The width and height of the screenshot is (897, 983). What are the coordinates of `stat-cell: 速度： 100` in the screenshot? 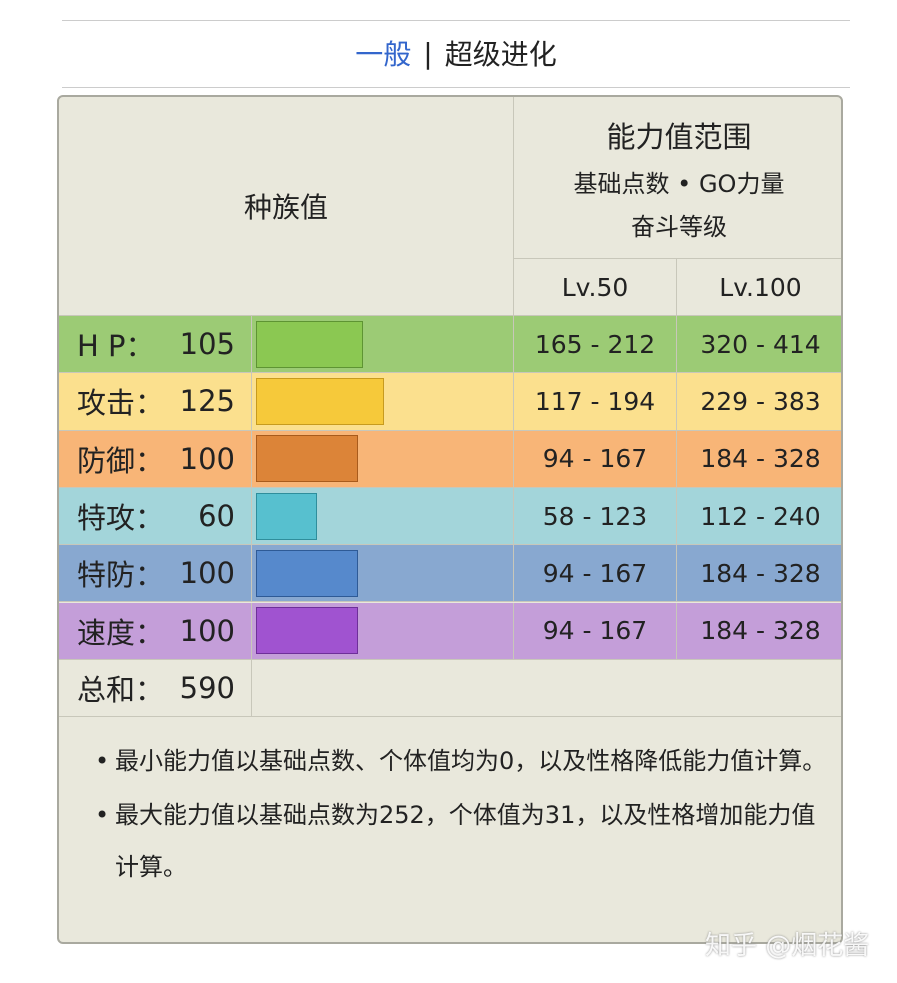 It's located at (155, 631).